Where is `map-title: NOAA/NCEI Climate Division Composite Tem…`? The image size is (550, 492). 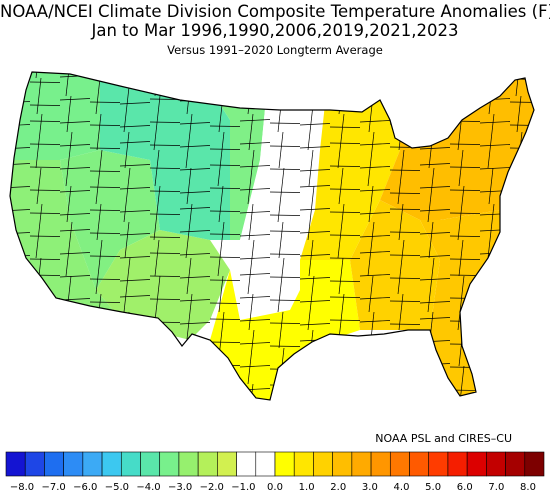 map-title: NOAA/NCEI Climate Division Composite Tem… is located at coordinates (275, 11).